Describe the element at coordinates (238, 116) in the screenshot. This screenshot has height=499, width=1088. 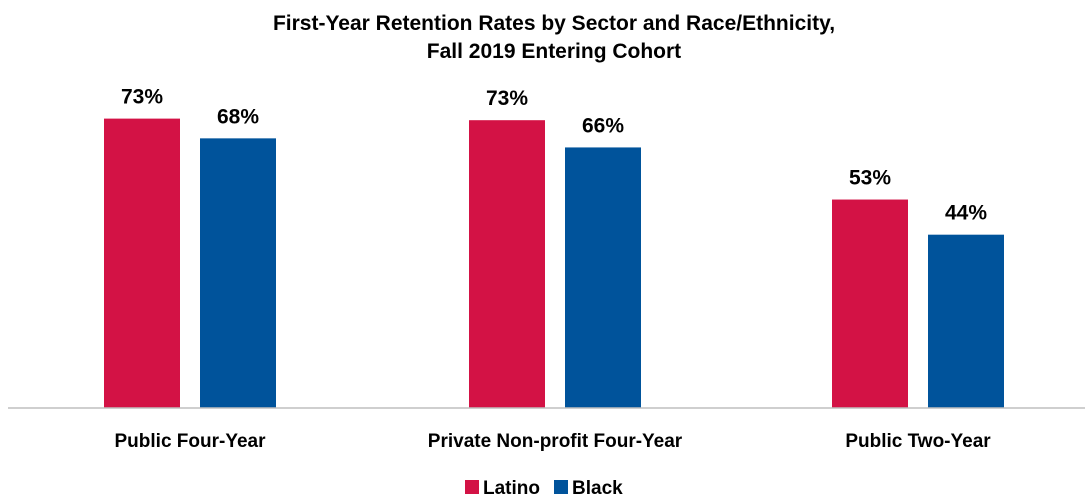
I see `data-label-black-public-four-year: 68%` at that location.